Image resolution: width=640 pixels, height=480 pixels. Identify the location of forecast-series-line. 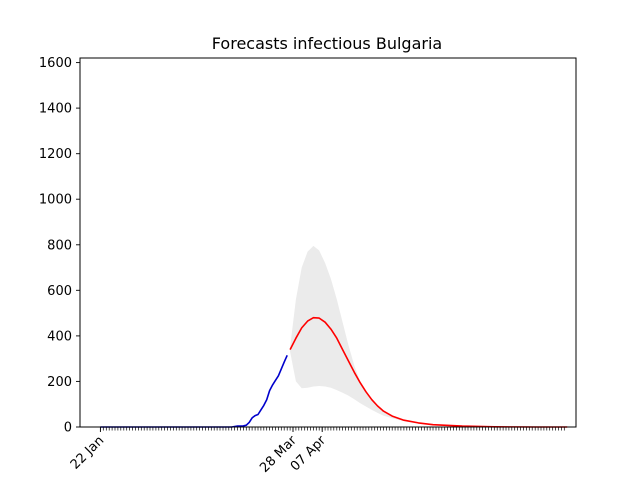
(428, 372).